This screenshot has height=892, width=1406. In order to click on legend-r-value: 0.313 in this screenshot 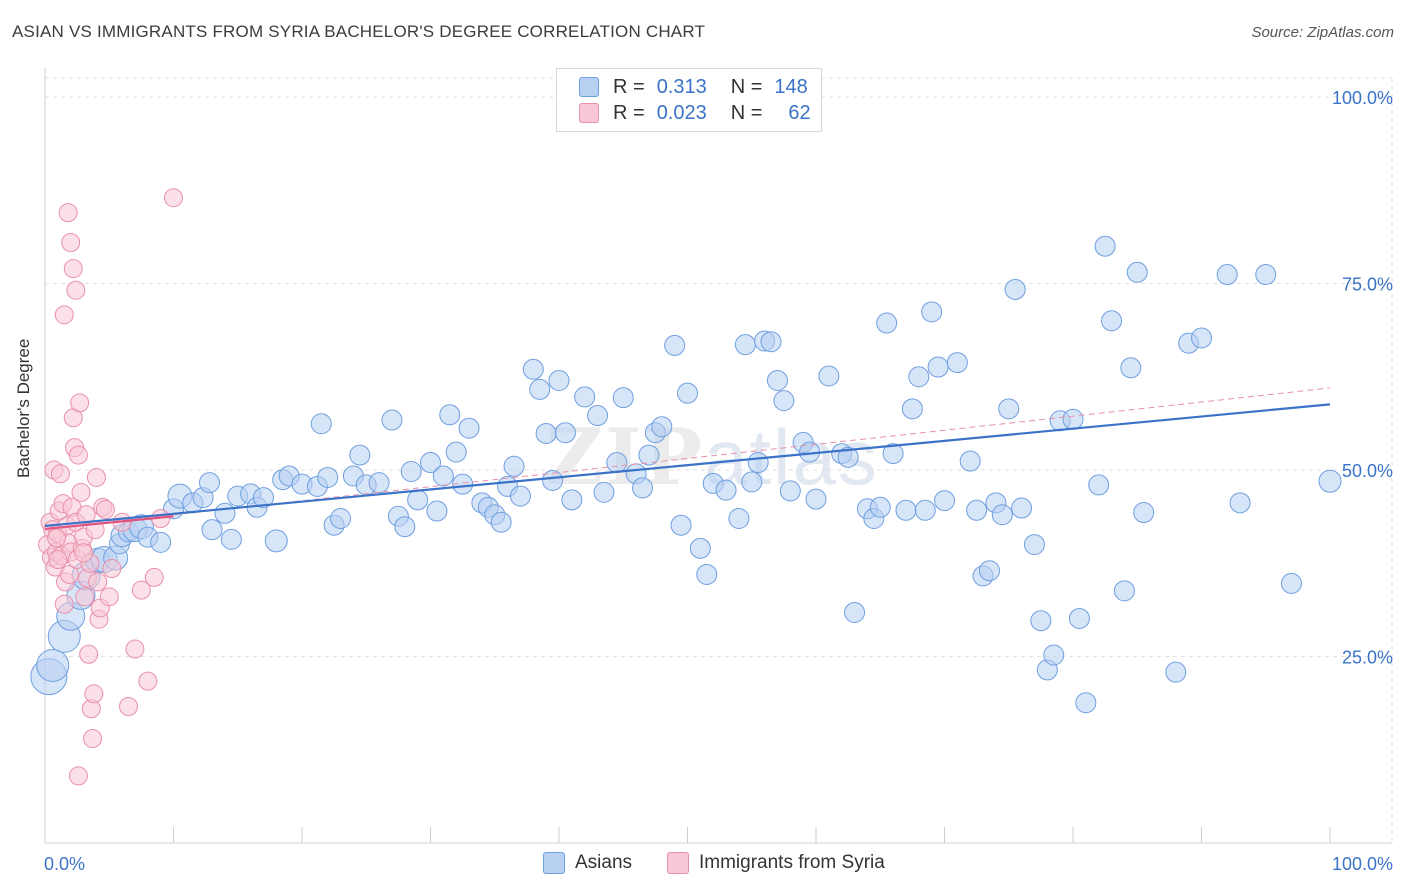, I will do `click(681, 86)`.